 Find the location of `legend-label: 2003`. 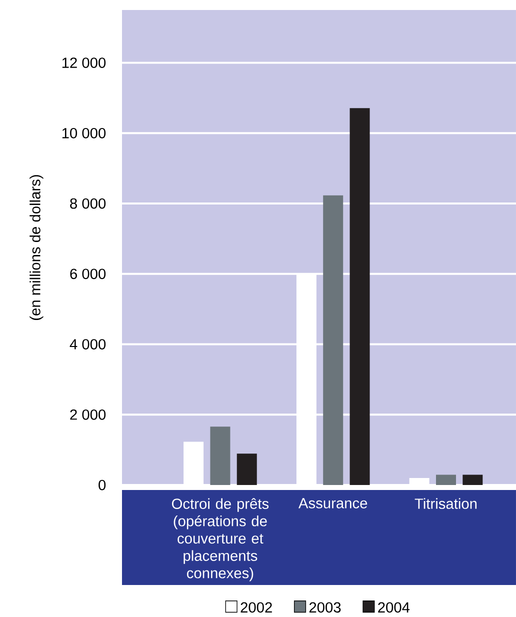

legend-label: 2003 is located at coordinates (325, 607).